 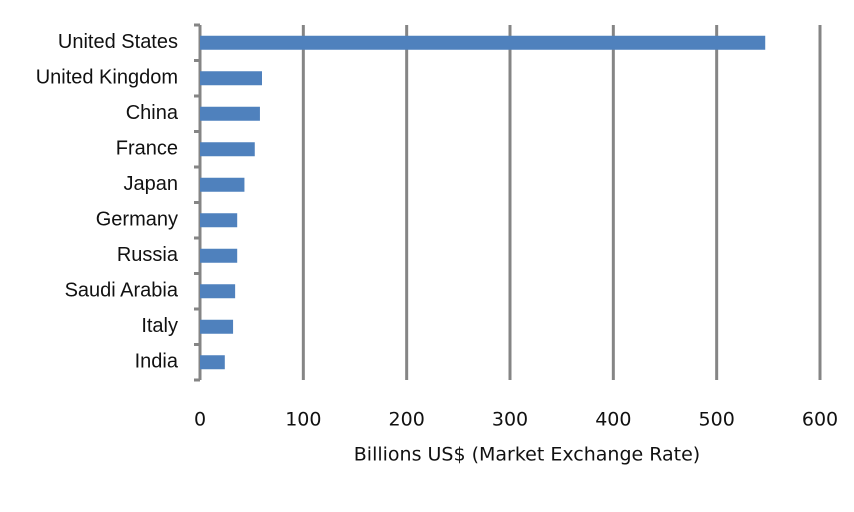 I want to click on x-axis-title: Billions US$ (Market Exchange Rate), so click(x=527, y=455).